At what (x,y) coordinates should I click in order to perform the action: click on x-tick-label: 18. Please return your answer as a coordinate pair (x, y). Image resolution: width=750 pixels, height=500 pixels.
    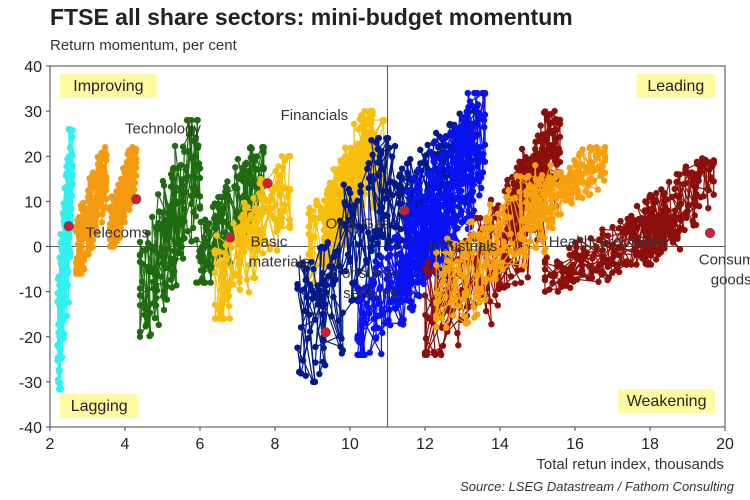
    Looking at the image, I should click on (650, 444).